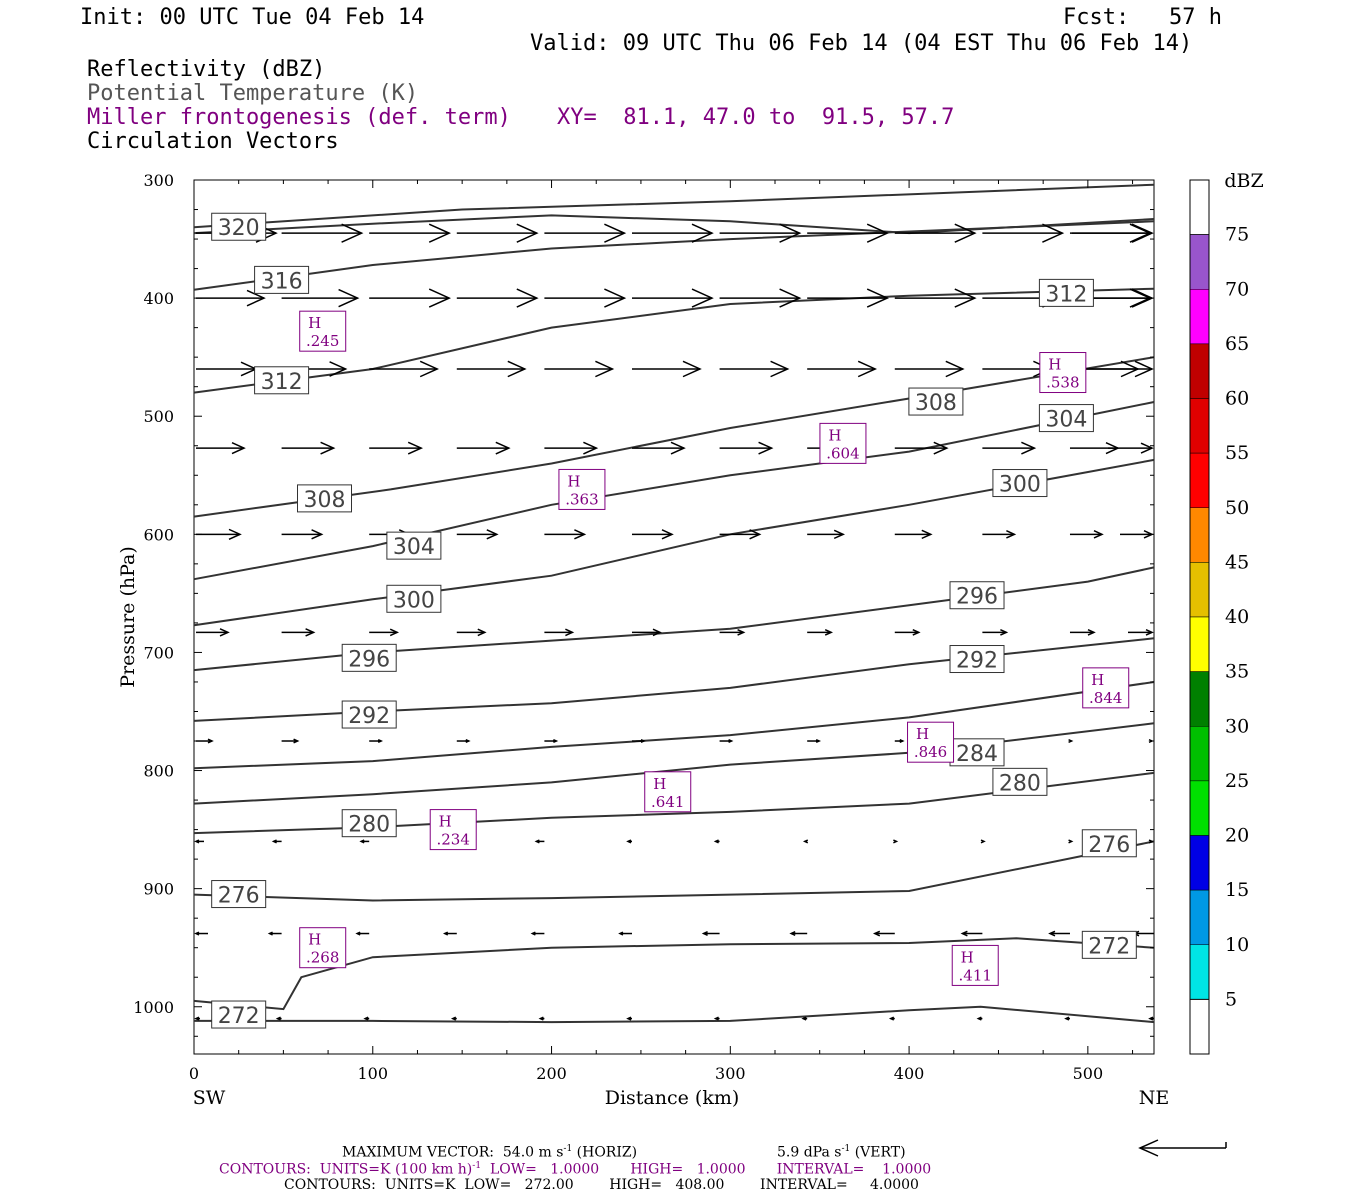 This screenshot has height=1200, width=1350. I want to click on high-letter: H, so click(1054, 365).